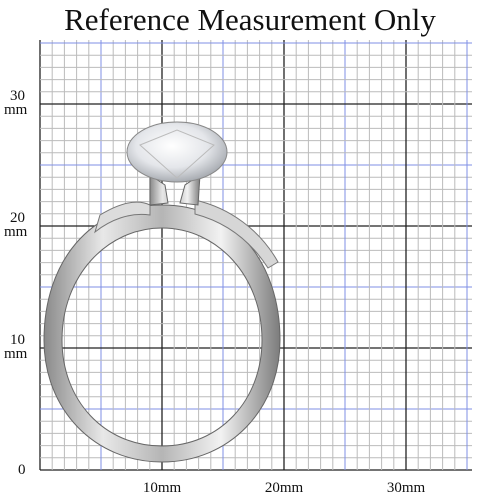 The height and width of the screenshot is (500, 500). Describe the element at coordinates (284, 488) in the screenshot. I see `x-label: 20mm` at that location.